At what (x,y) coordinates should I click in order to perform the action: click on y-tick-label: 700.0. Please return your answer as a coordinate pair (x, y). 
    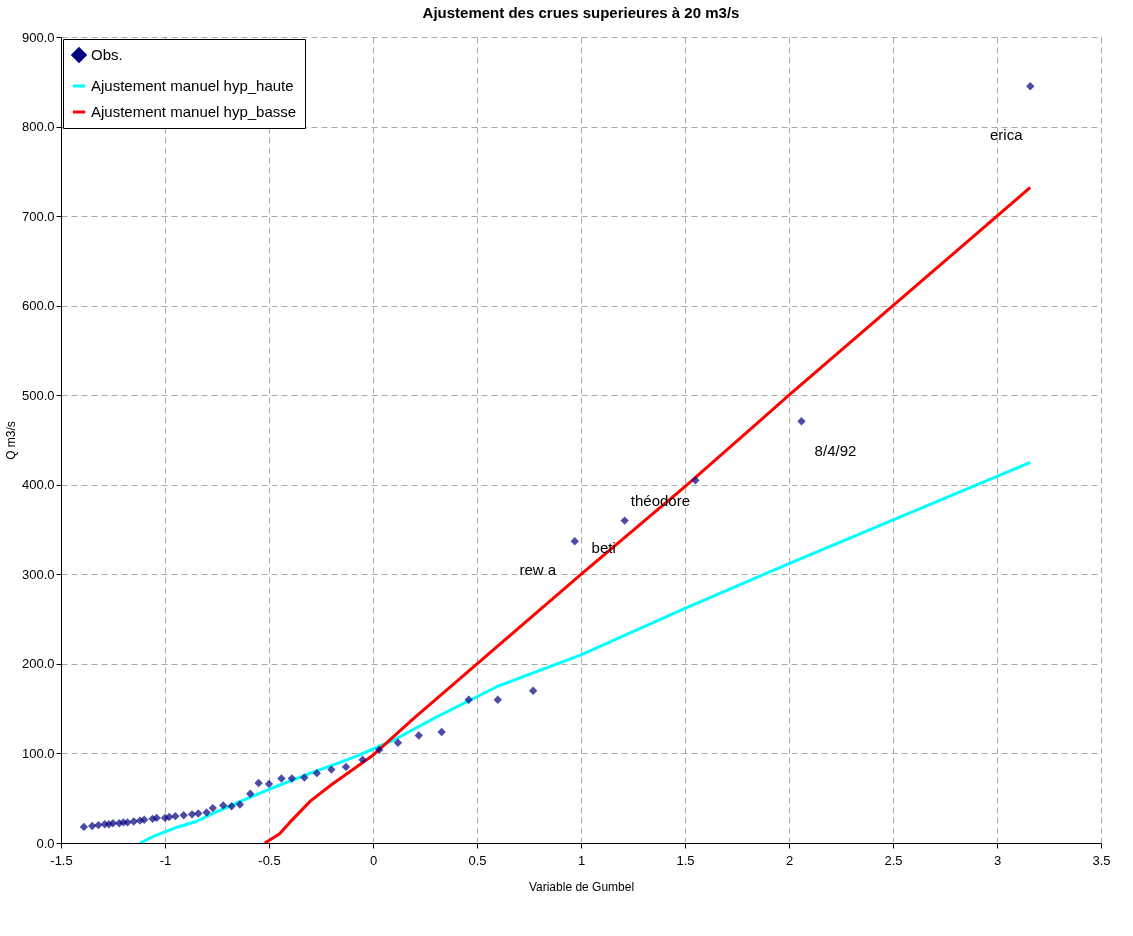
    Looking at the image, I should click on (38, 216).